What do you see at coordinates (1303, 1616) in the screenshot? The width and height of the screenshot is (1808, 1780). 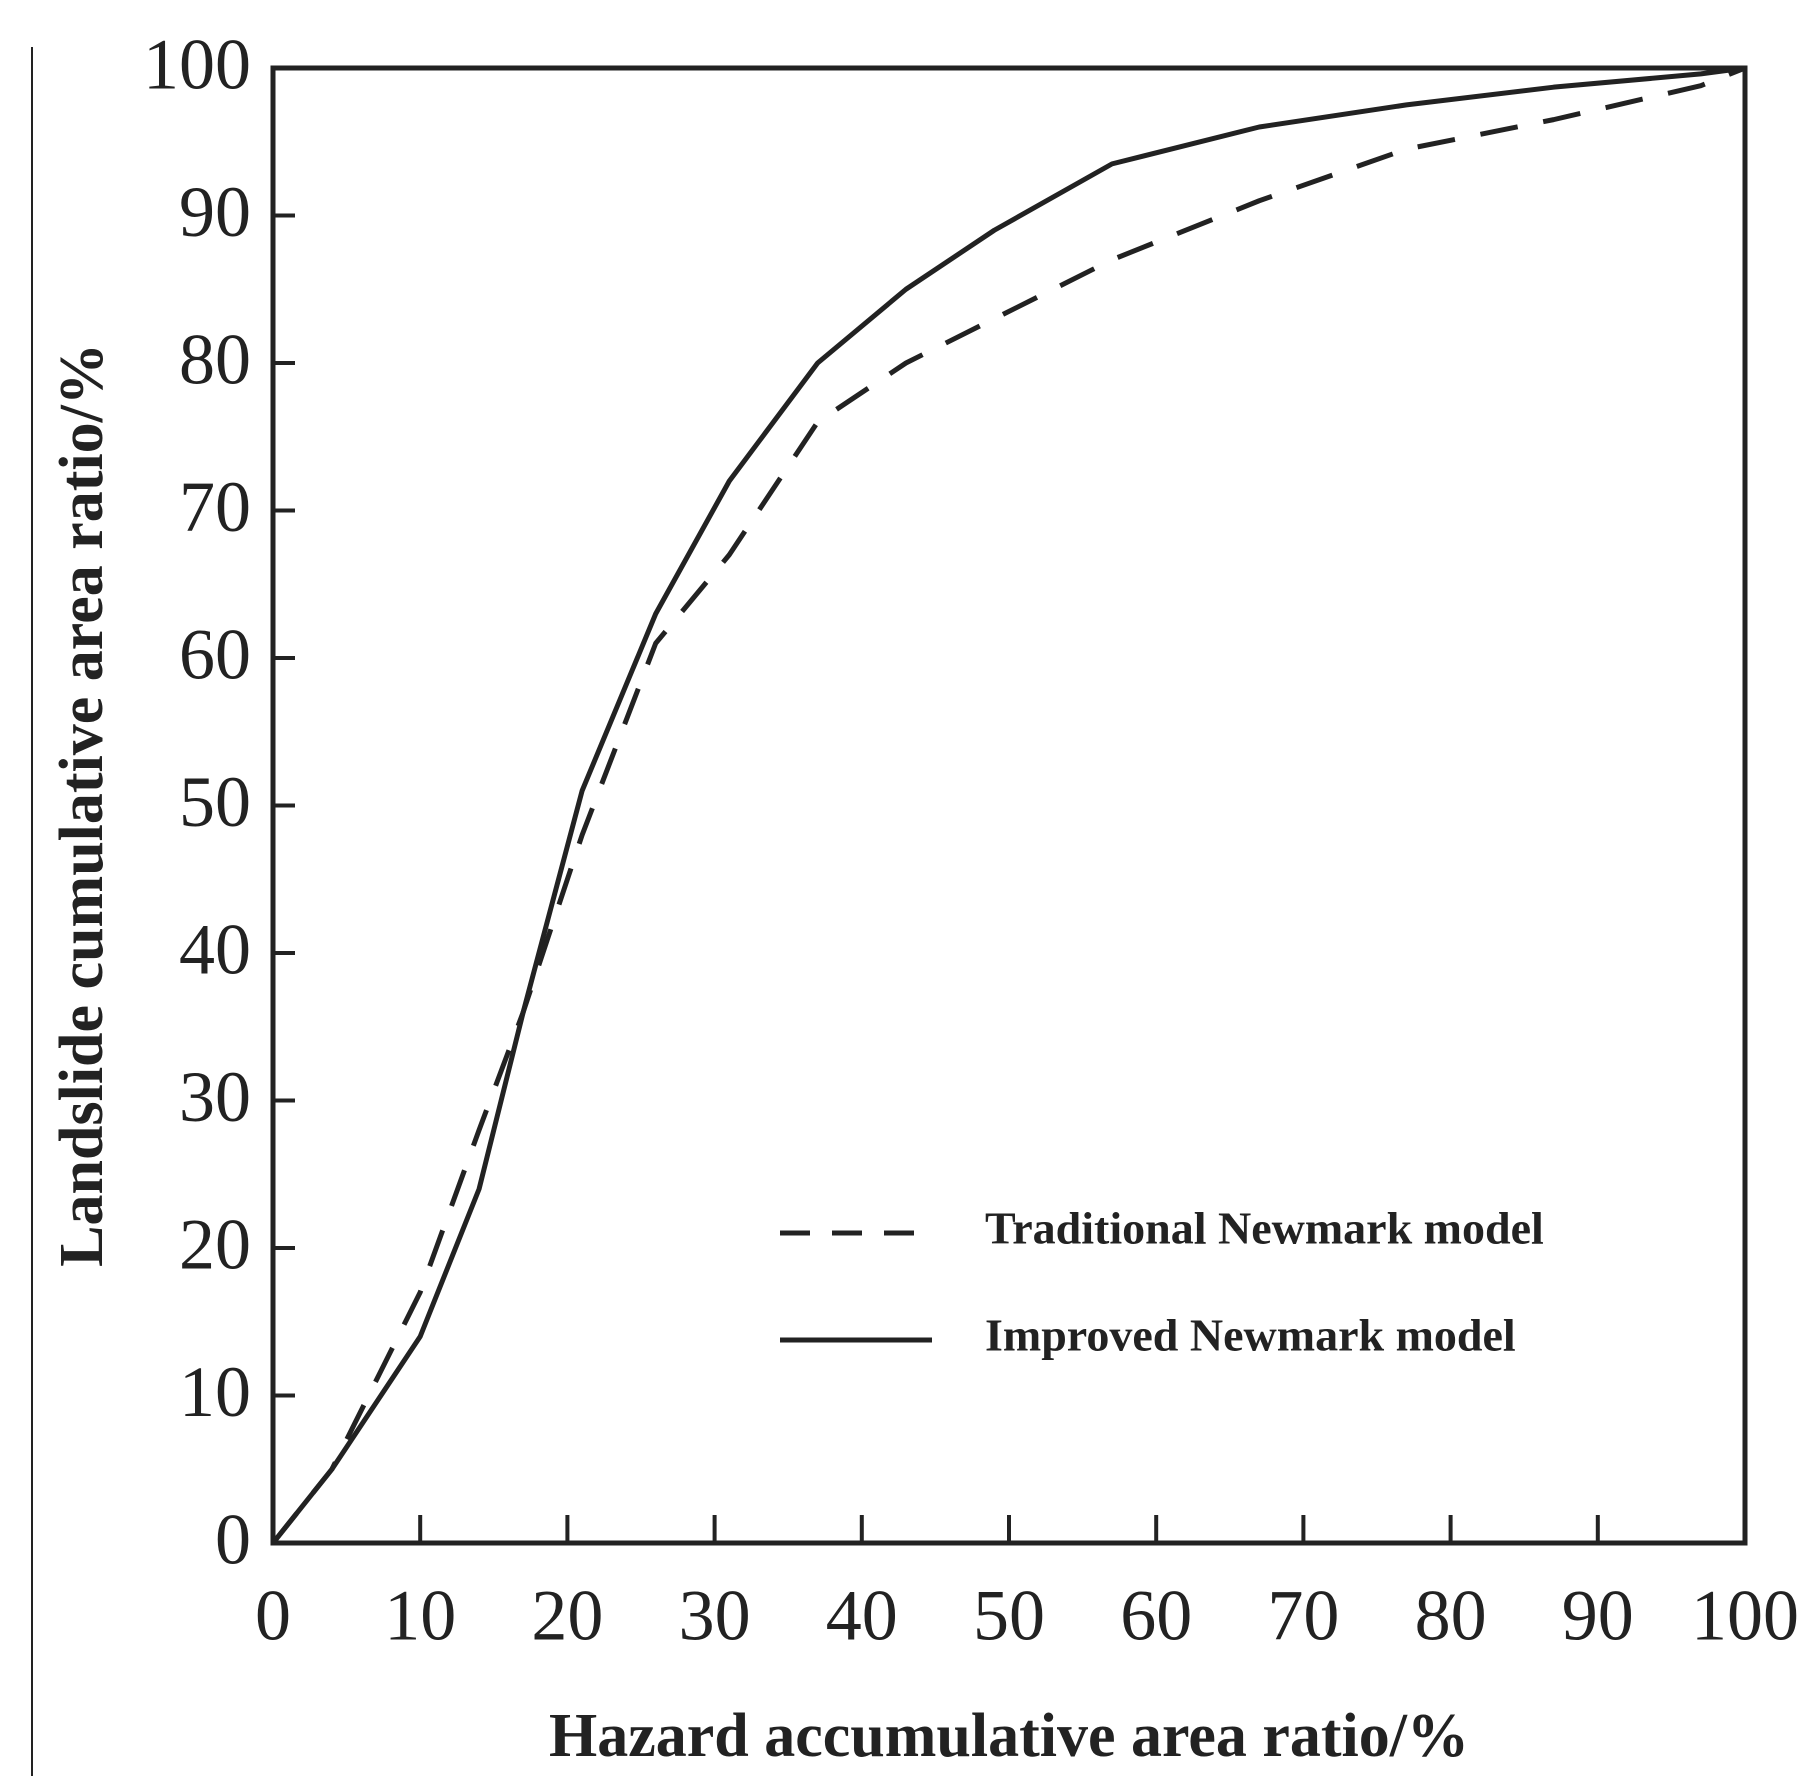 I see `x-tick-label: 70` at bounding box center [1303, 1616].